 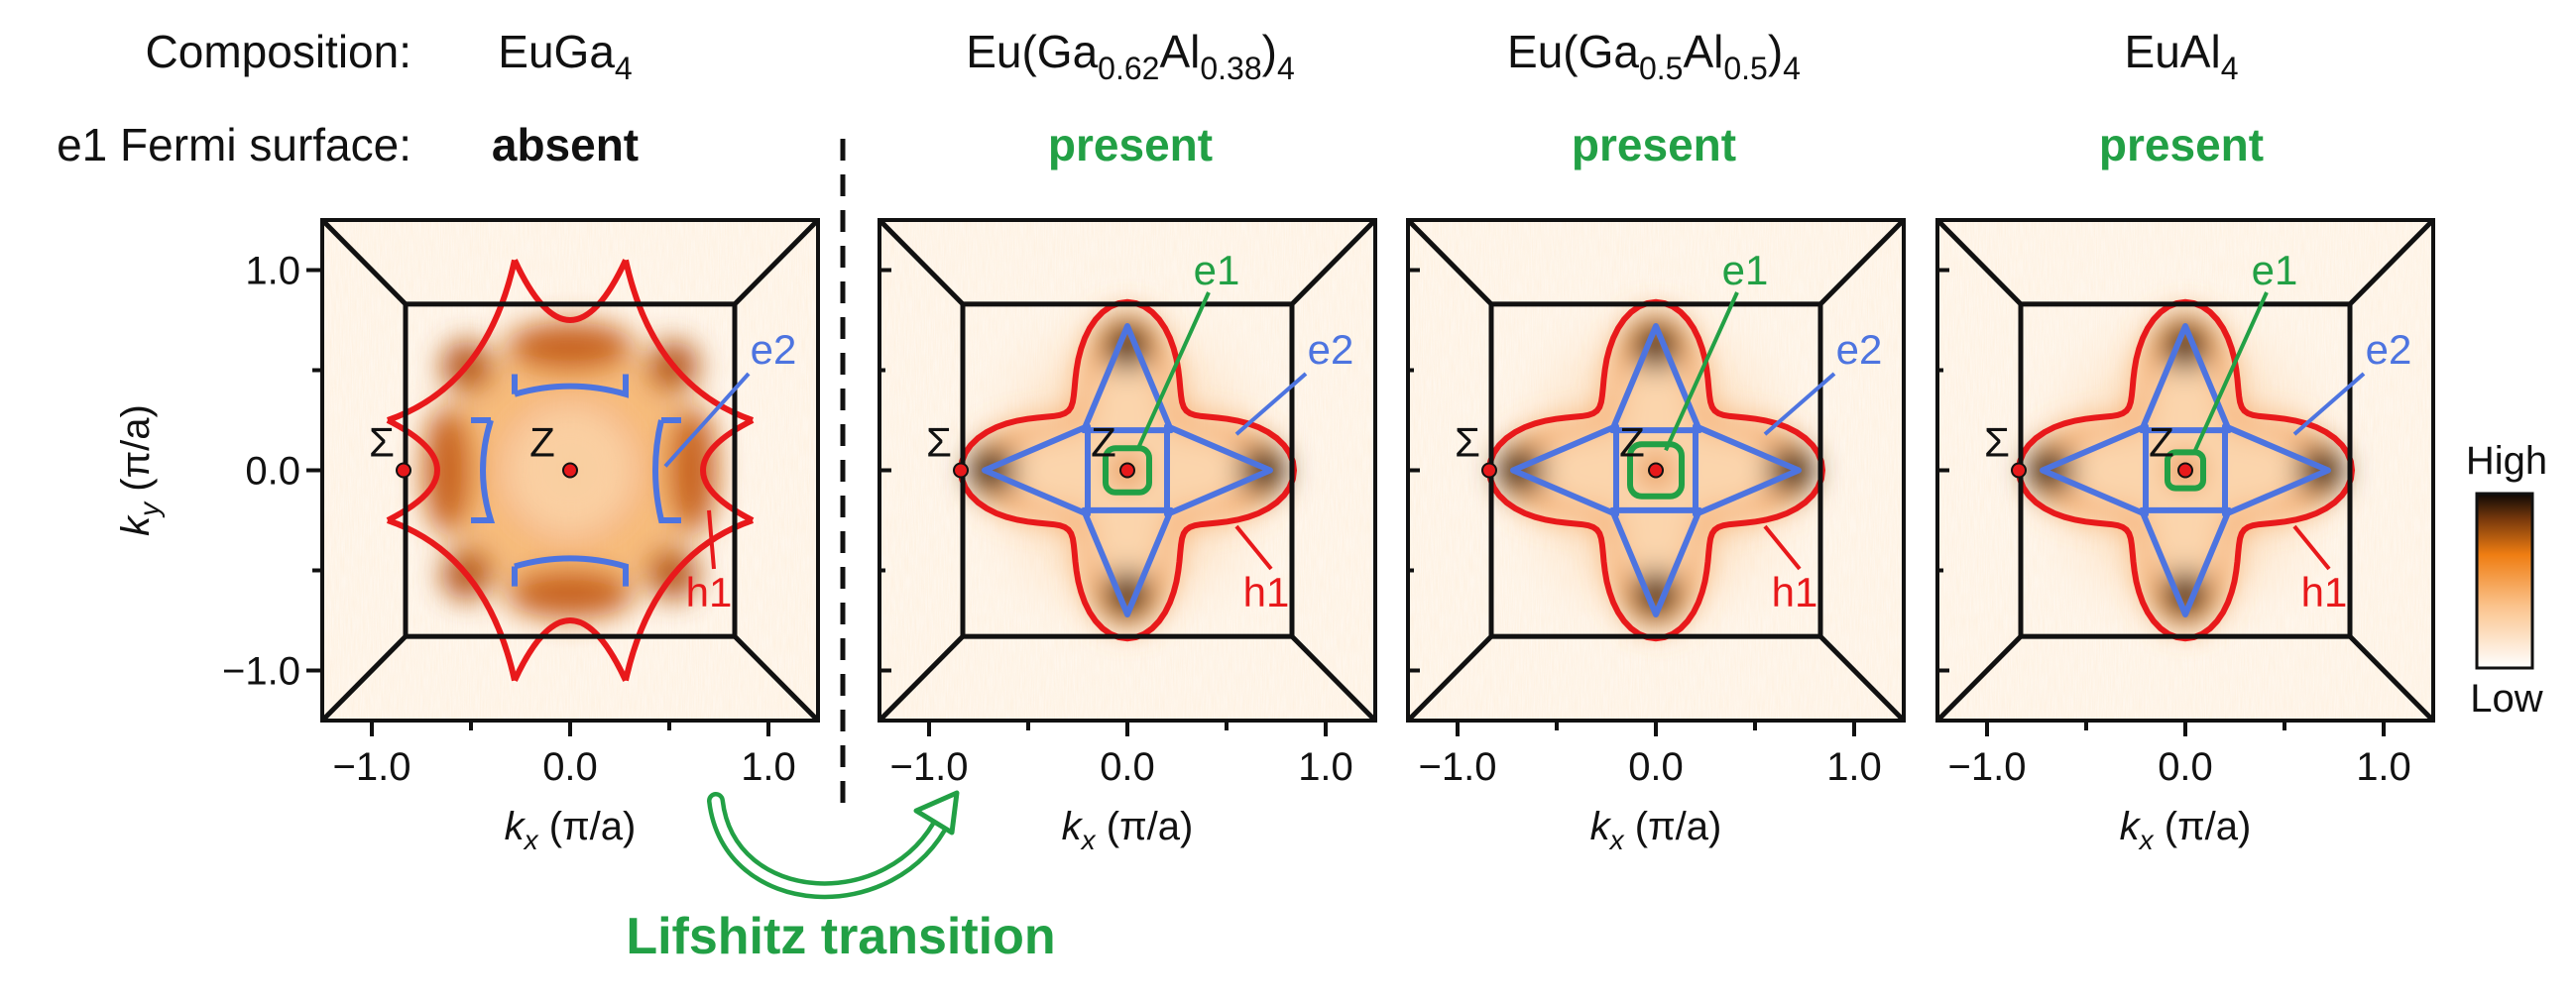 I want to click on colorbar: High Low, so click(x=2507, y=580).